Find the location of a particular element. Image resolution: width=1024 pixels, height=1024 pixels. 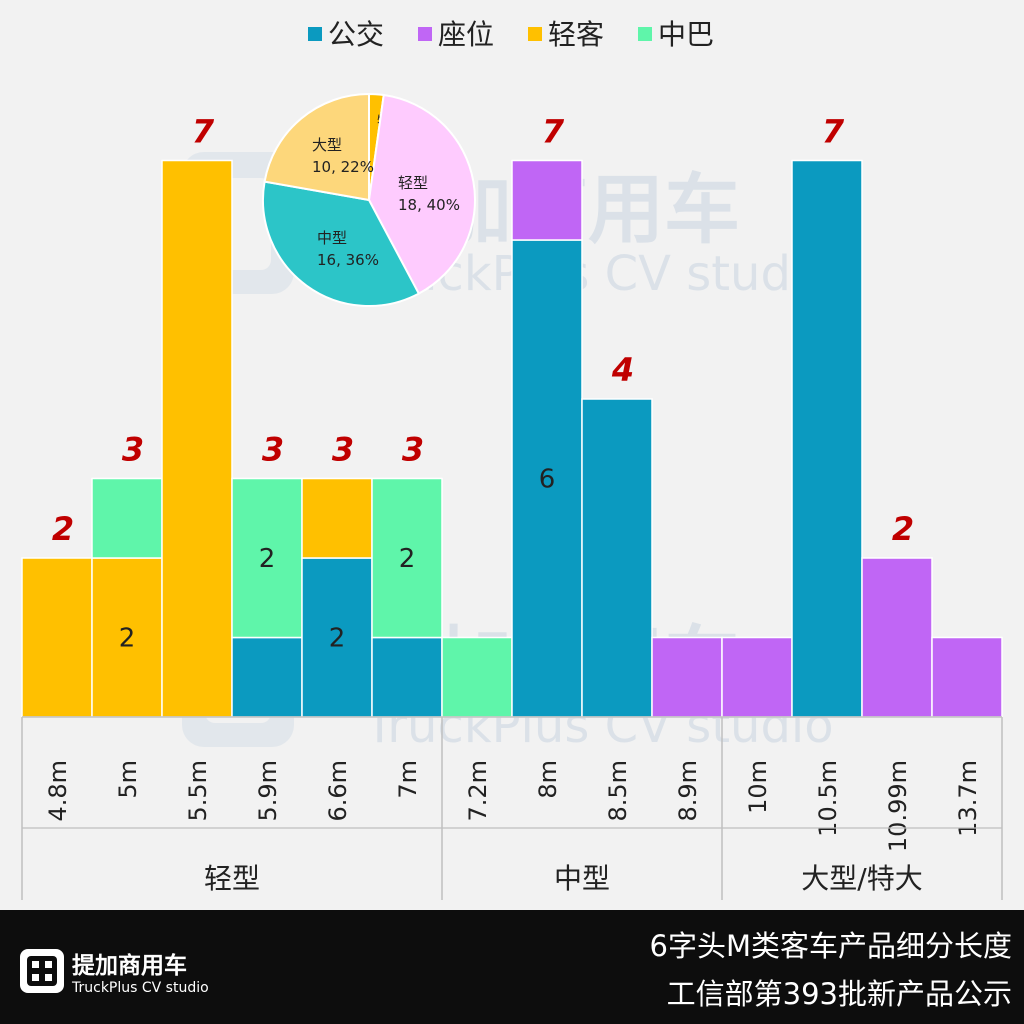

segment-label-2: 2 is located at coordinates (337, 639).